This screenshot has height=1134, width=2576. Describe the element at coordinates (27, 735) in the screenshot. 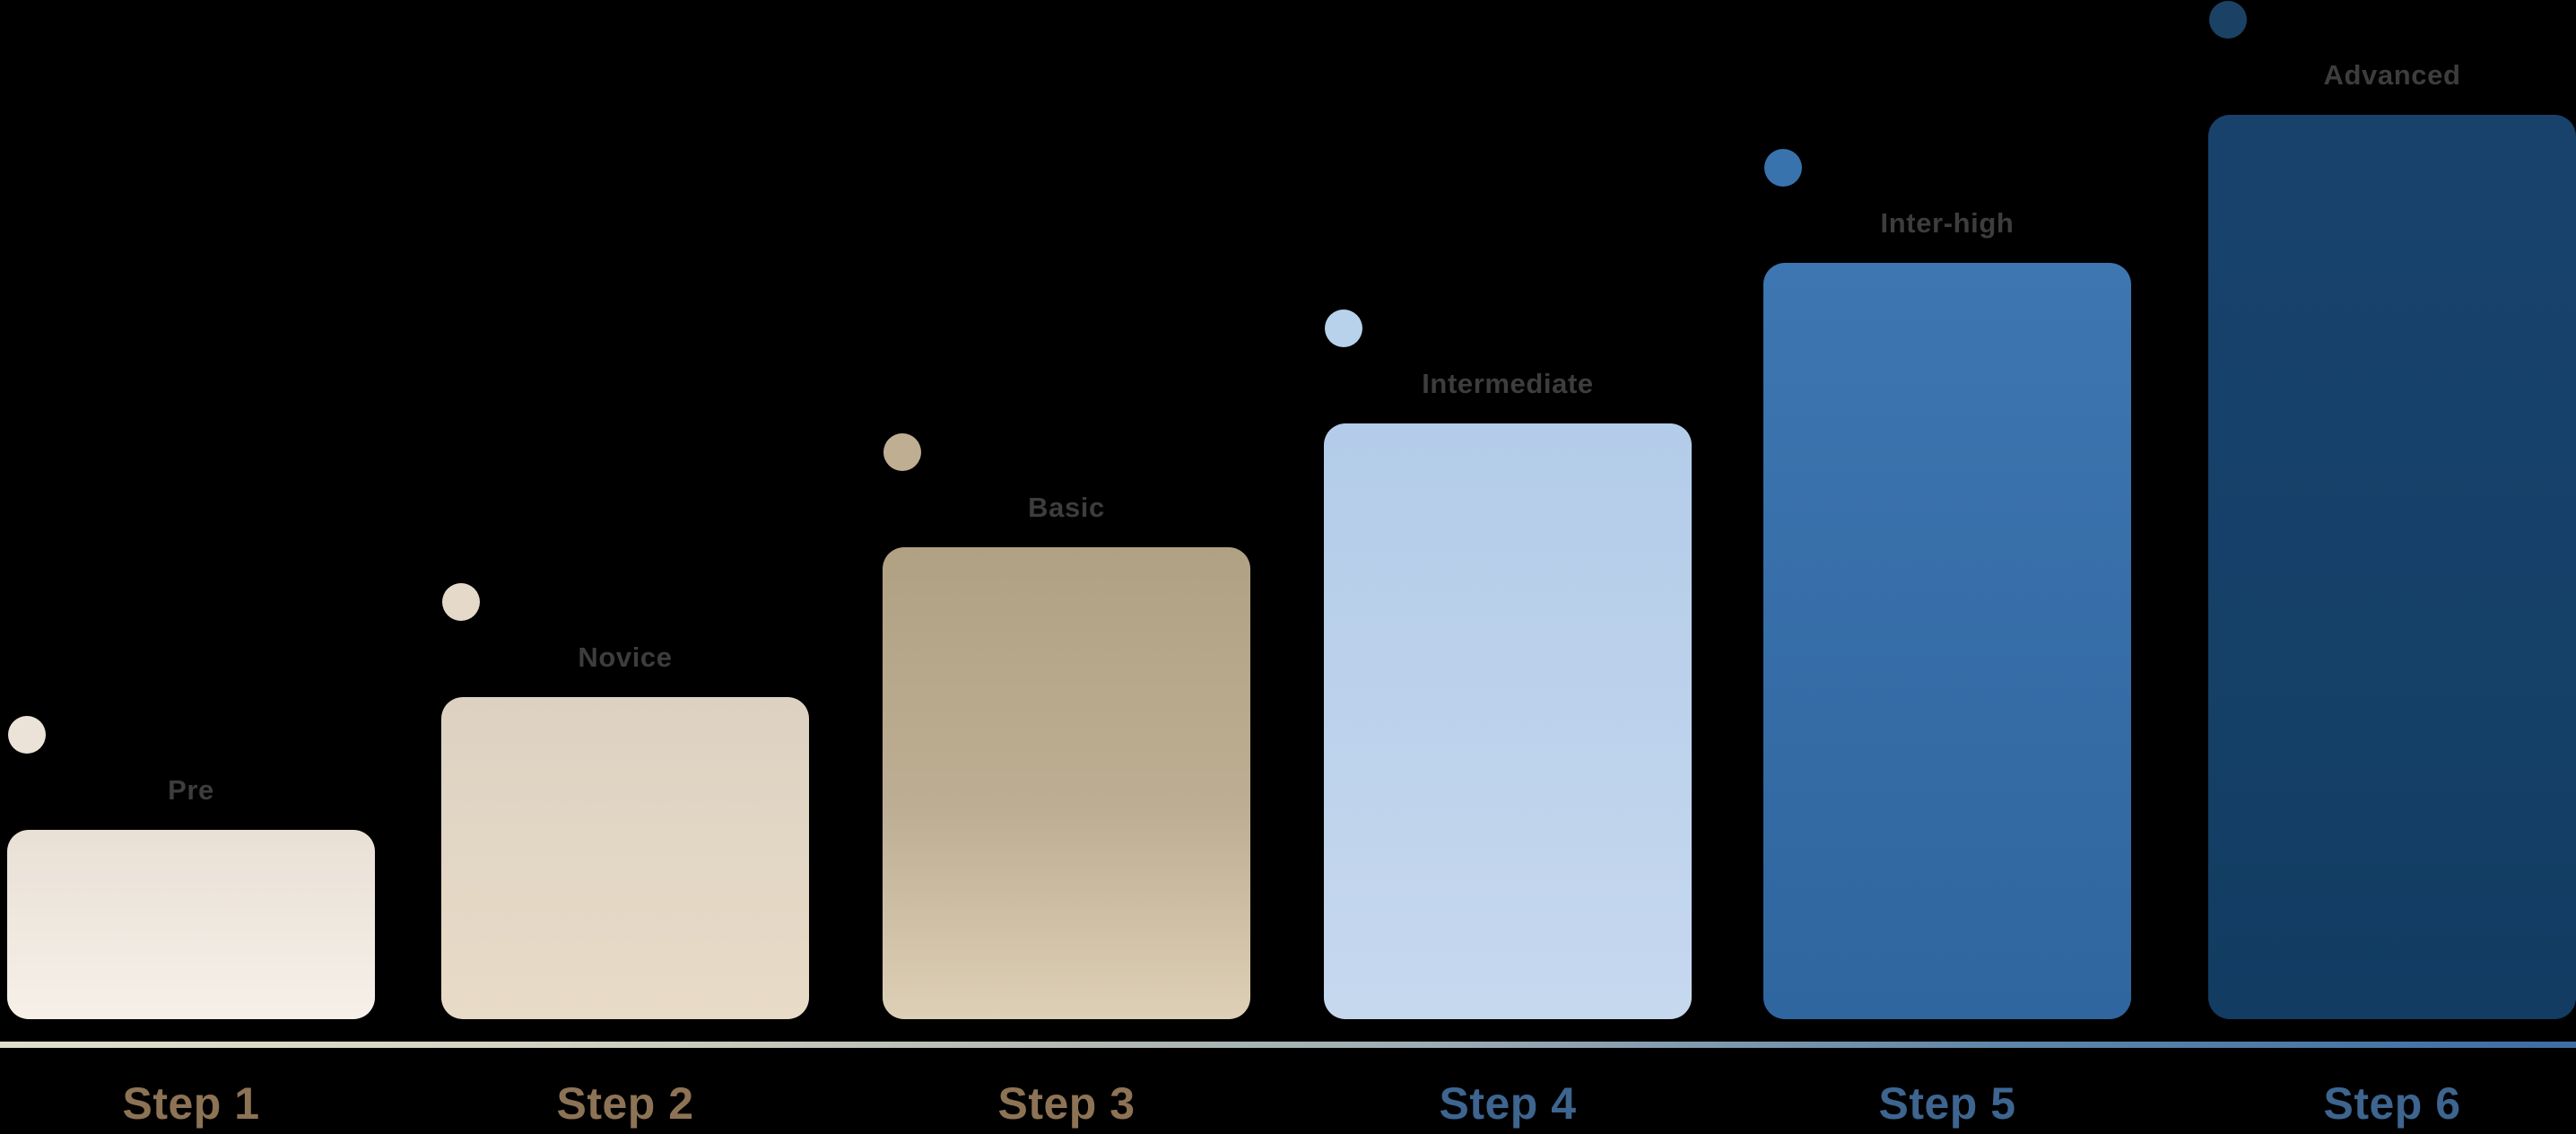

I see `level-dot-step1` at that location.